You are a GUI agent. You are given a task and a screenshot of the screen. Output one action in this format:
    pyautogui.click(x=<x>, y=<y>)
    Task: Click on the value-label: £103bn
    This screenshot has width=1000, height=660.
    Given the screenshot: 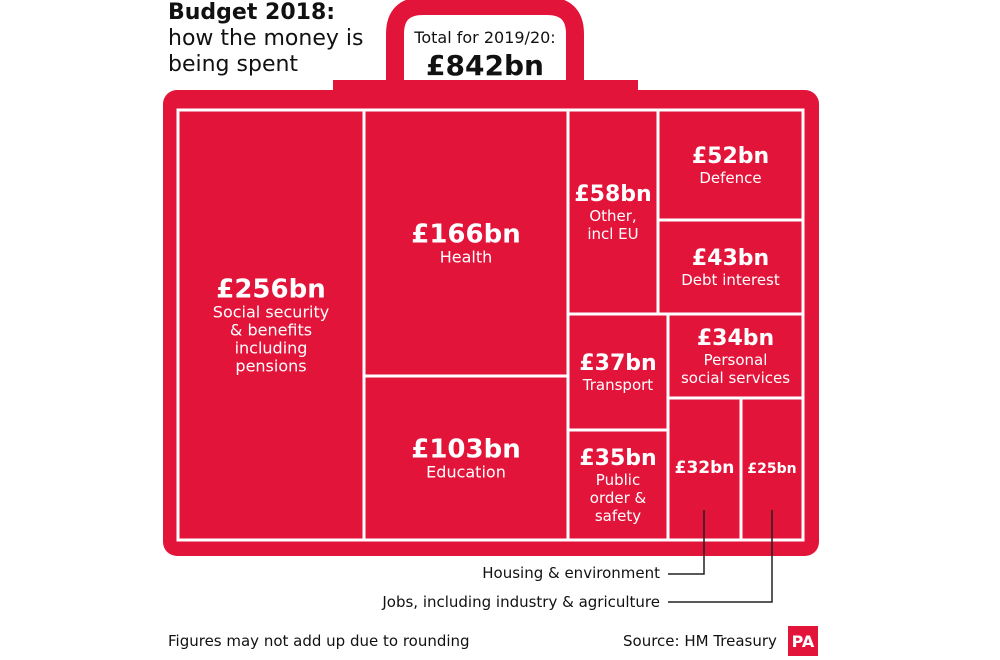 What is the action you would take?
    pyautogui.click(x=465, y=449)
    